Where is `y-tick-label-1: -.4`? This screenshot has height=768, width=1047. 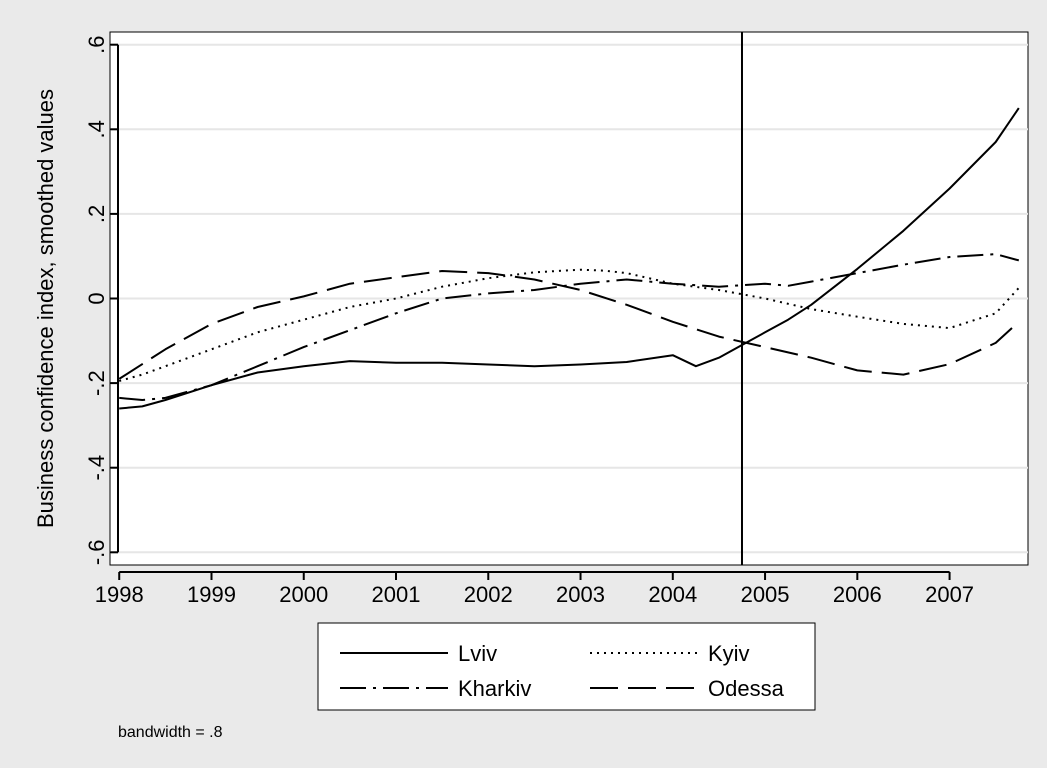 y-tick-label-1: -.4 is located at coordinates (96, 468).